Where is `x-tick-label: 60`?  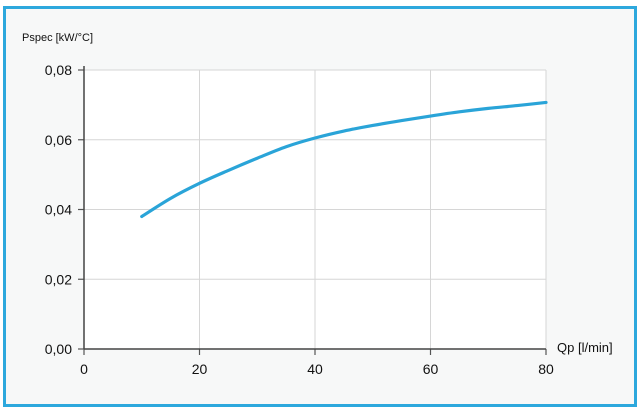 x-tick-label: 60 is located at coordinates (431, 369).